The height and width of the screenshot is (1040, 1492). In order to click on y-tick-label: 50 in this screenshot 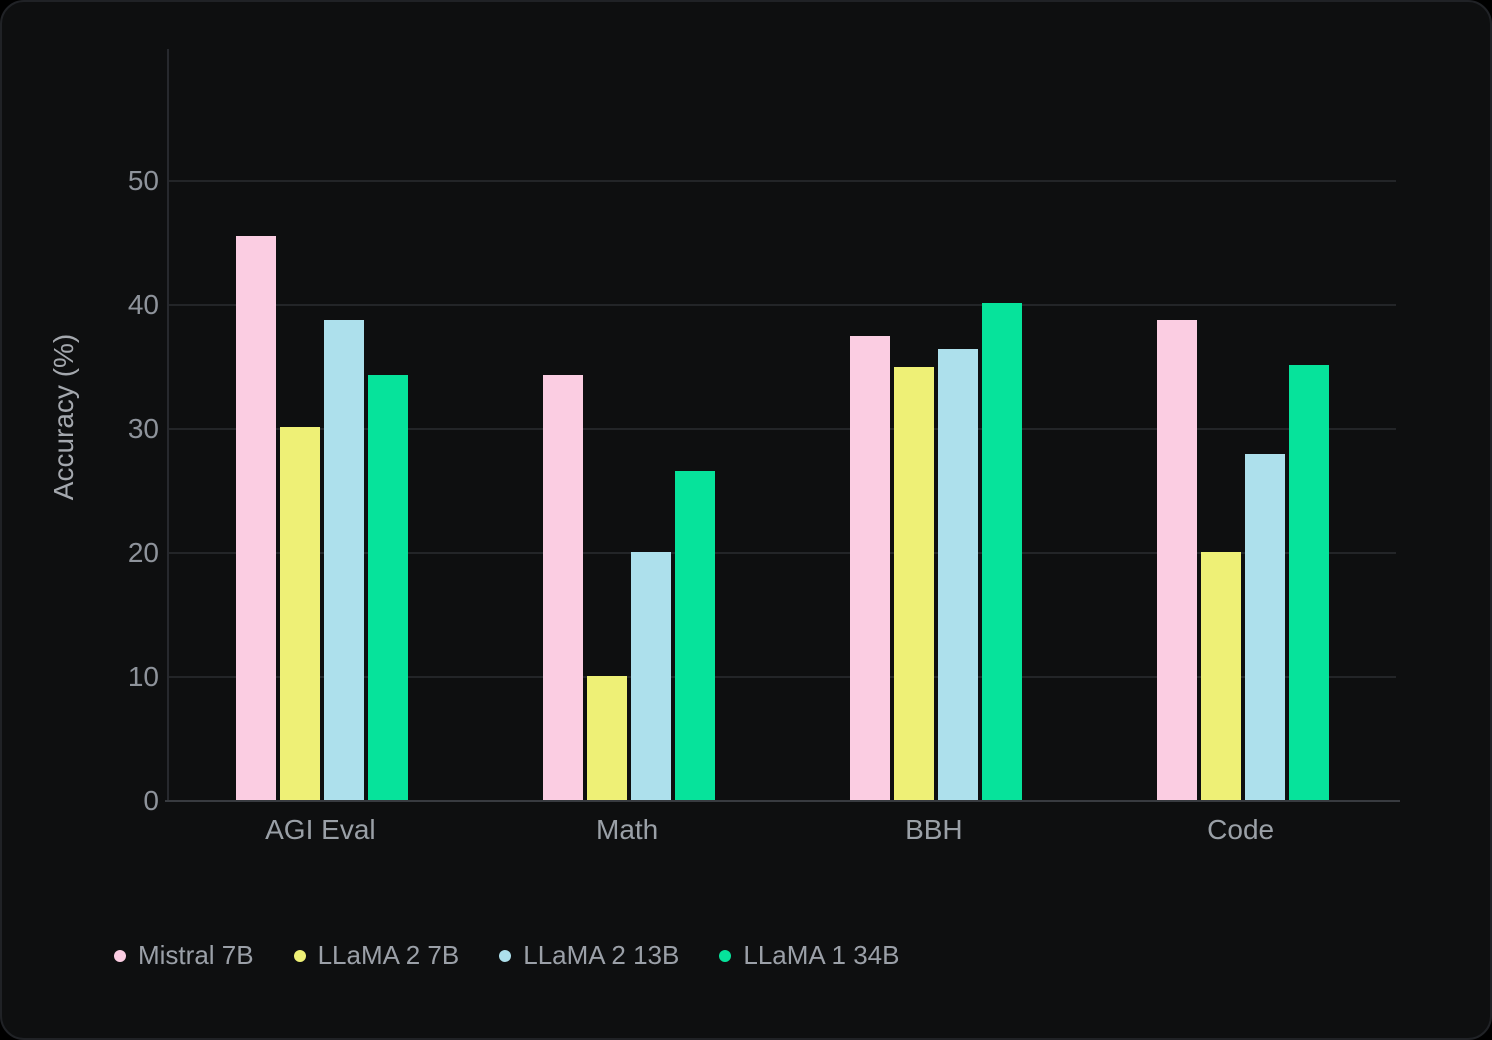, I will do `click(143, 180)`.